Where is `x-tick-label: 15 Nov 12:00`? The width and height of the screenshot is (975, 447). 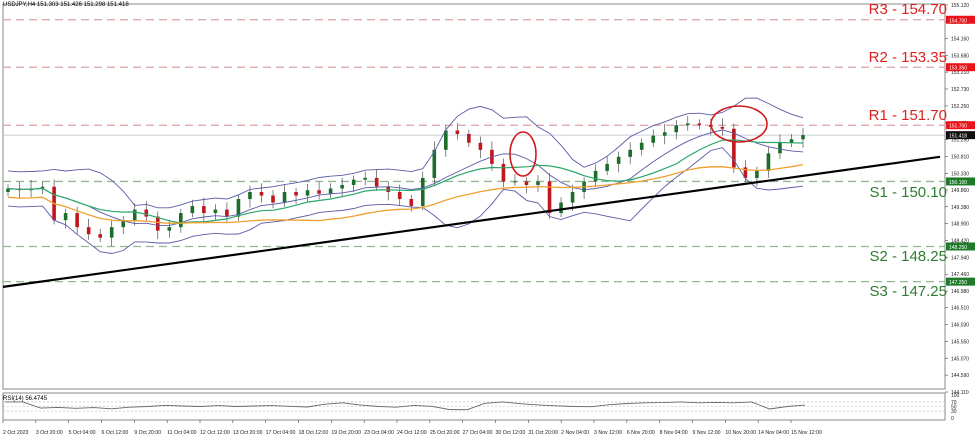
x-tick-label: 15 Nov 12:00 is located at coordinates (806, 433).